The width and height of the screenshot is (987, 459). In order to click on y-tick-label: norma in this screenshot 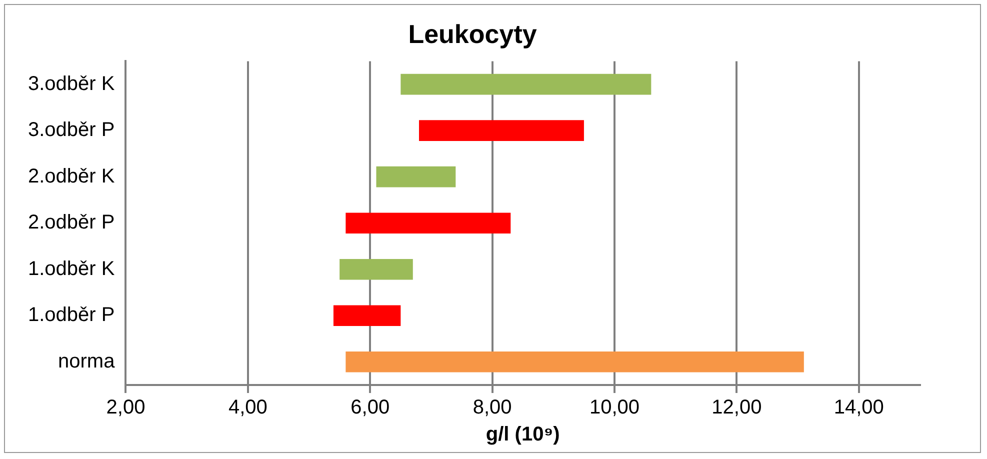, I will do `click(87, 361)`.